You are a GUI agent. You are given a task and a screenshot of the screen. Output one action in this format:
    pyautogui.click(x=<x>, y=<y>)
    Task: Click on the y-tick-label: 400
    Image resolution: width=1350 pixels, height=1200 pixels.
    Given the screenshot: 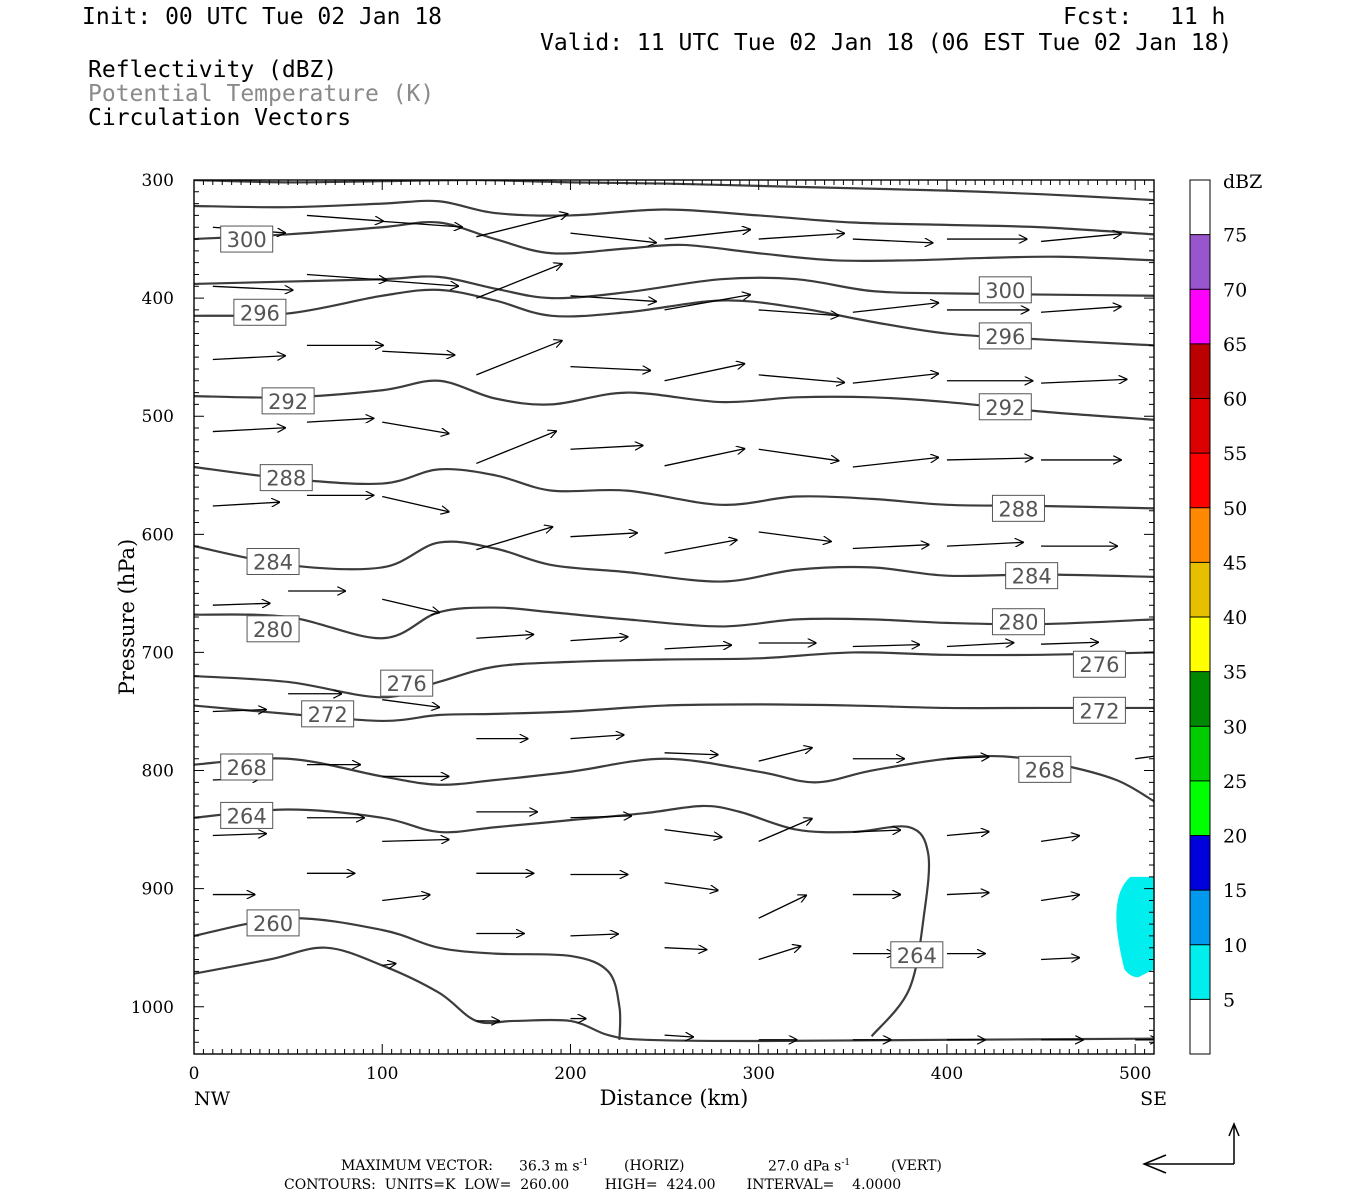 What is the action you would take?
    pyautogui.click(x=158, y=299)
    